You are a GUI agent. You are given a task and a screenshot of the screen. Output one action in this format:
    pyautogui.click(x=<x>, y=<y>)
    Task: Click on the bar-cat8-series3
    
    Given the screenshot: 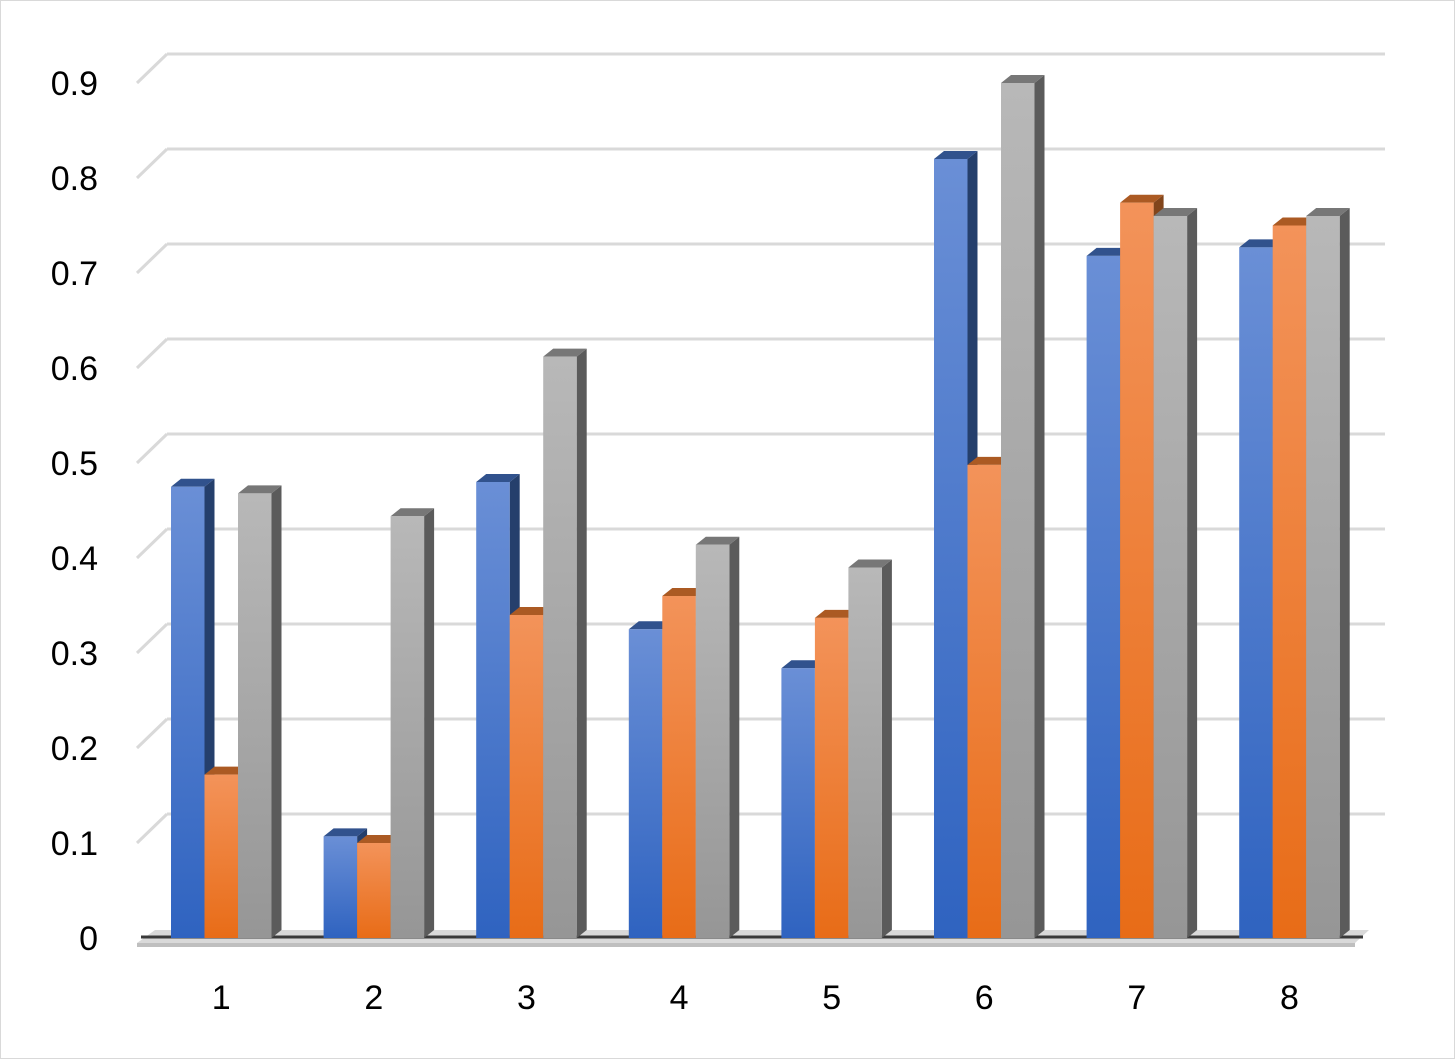 What is the action you would take?
    pyautogui.click(x=1328, y=573)
    